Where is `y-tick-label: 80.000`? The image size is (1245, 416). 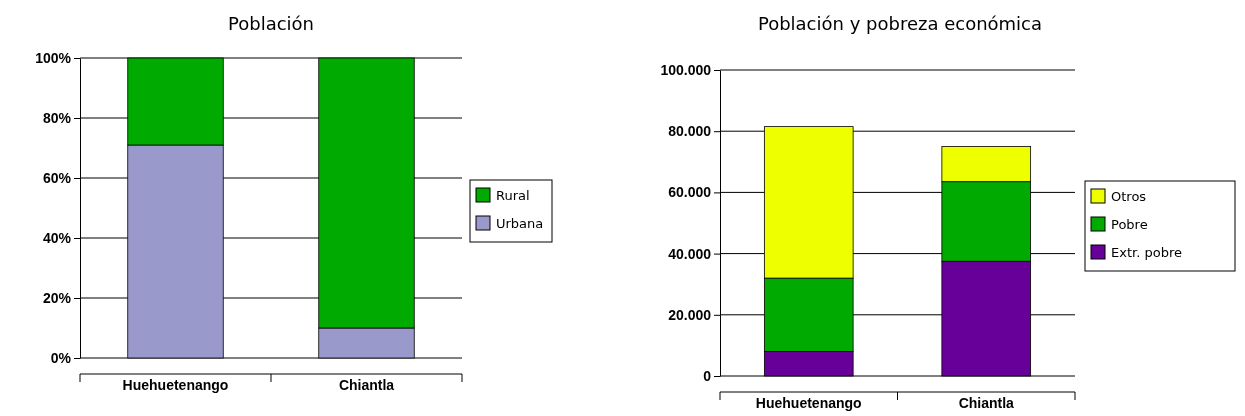
y-tick-label: 80.000 is located at coordinates (690, 131).